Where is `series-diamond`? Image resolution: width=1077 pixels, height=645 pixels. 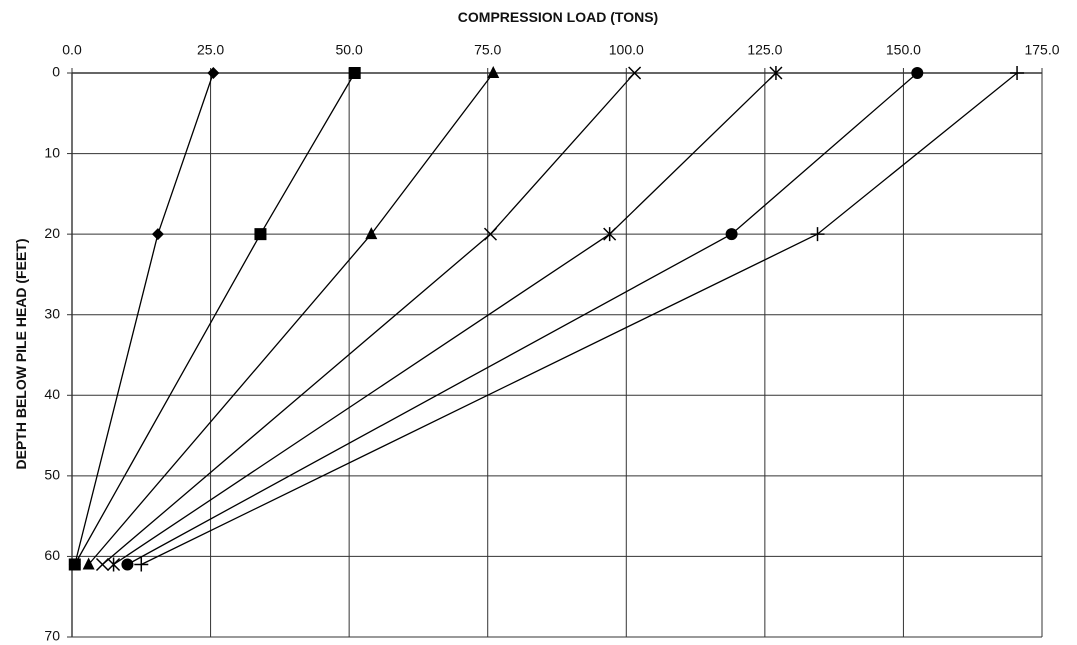 series-diamond is located at coordinates (144, 319).